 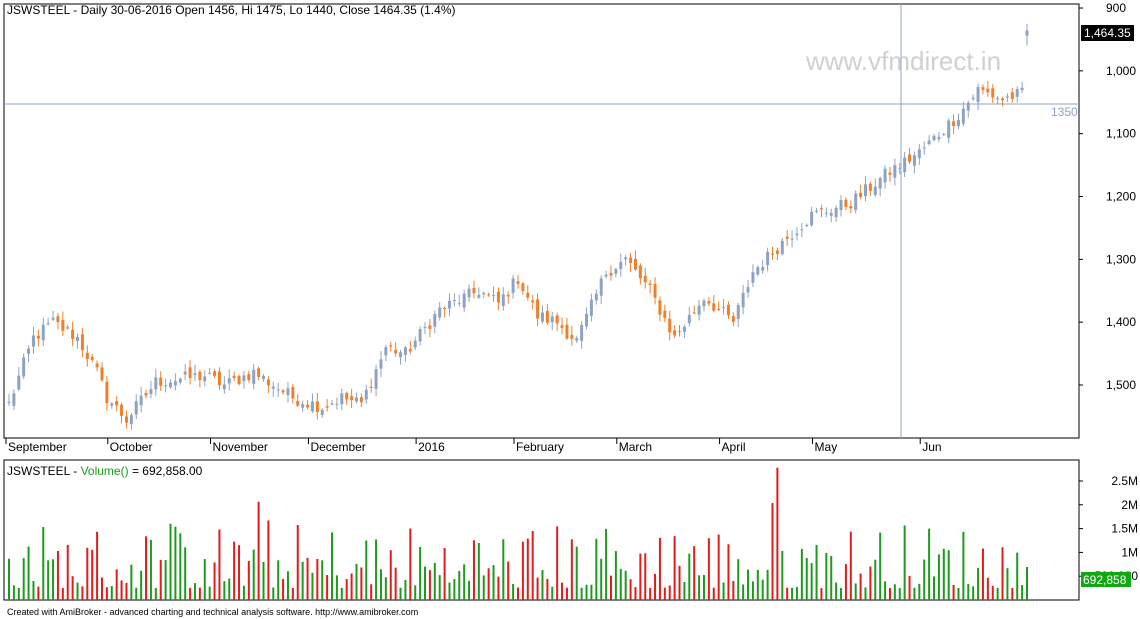 I want to click on horizontal-line-value: 1350, so click(x=1064, y=112).